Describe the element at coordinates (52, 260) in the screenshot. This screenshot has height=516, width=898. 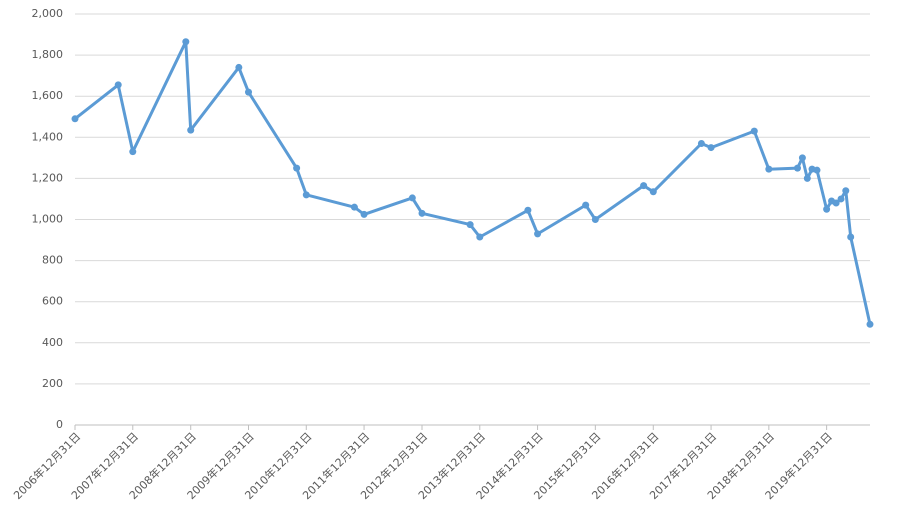
I see `y-tick-label: 800` at that location.